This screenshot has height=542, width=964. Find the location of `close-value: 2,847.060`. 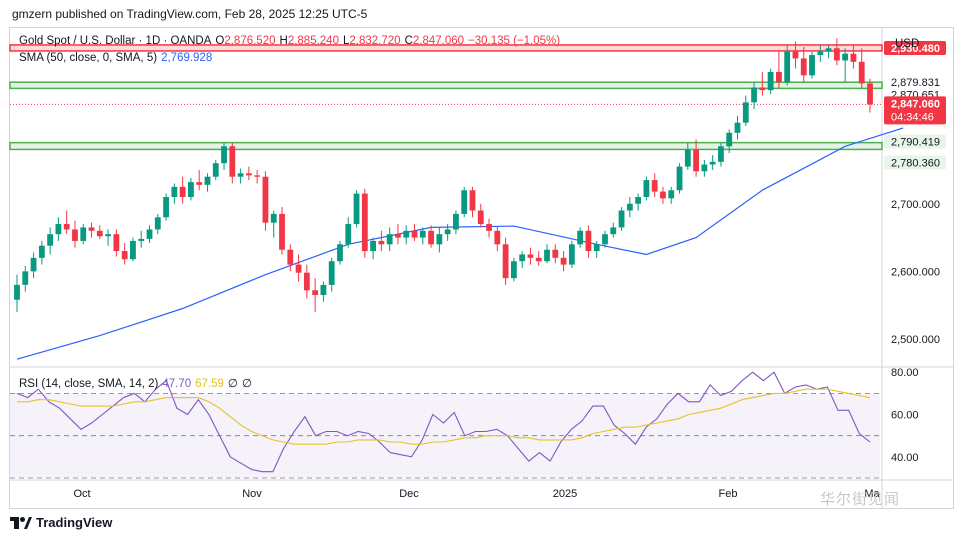

close-value: 2,847.060 is located at coordinates (438, 41).